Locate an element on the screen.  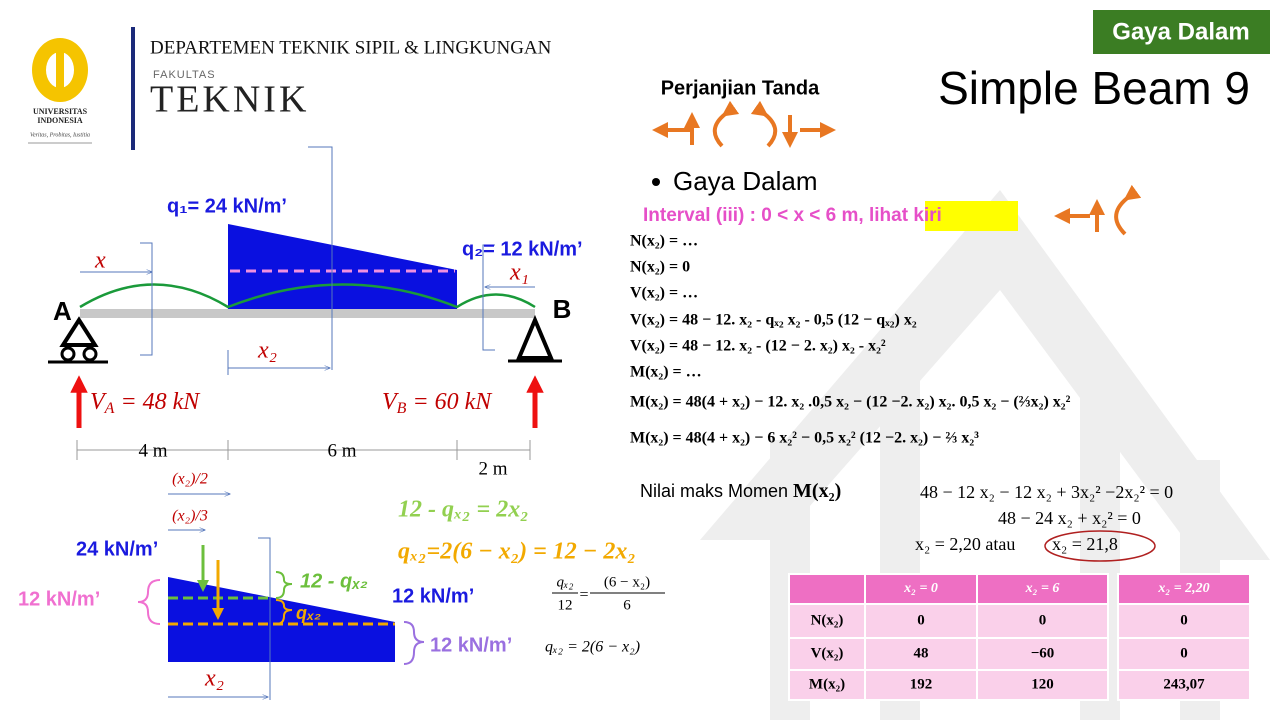
table-header: x₂ = 0 is located at coordinates (920, 588).